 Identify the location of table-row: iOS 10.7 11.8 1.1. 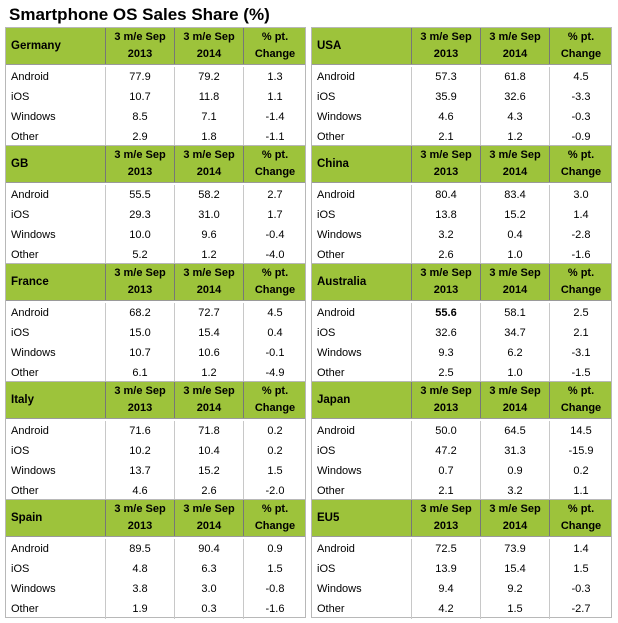
(155, 97).